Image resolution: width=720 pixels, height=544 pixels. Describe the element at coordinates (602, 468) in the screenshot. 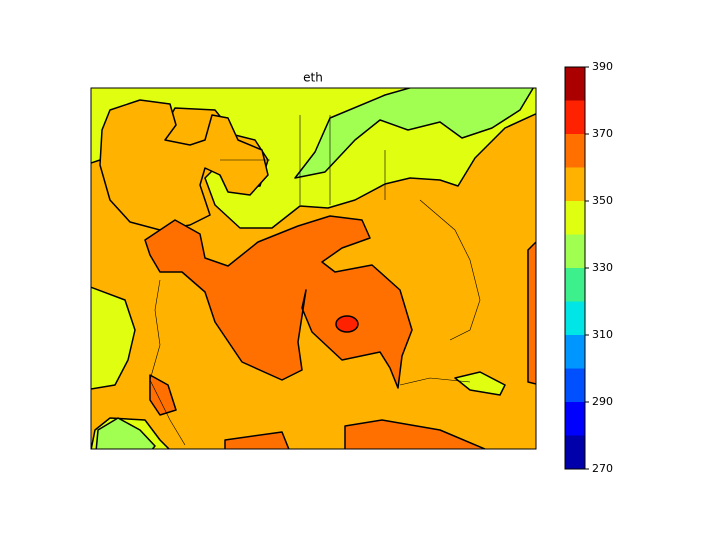

I see `colorbar-tick-label: 270` at that location.